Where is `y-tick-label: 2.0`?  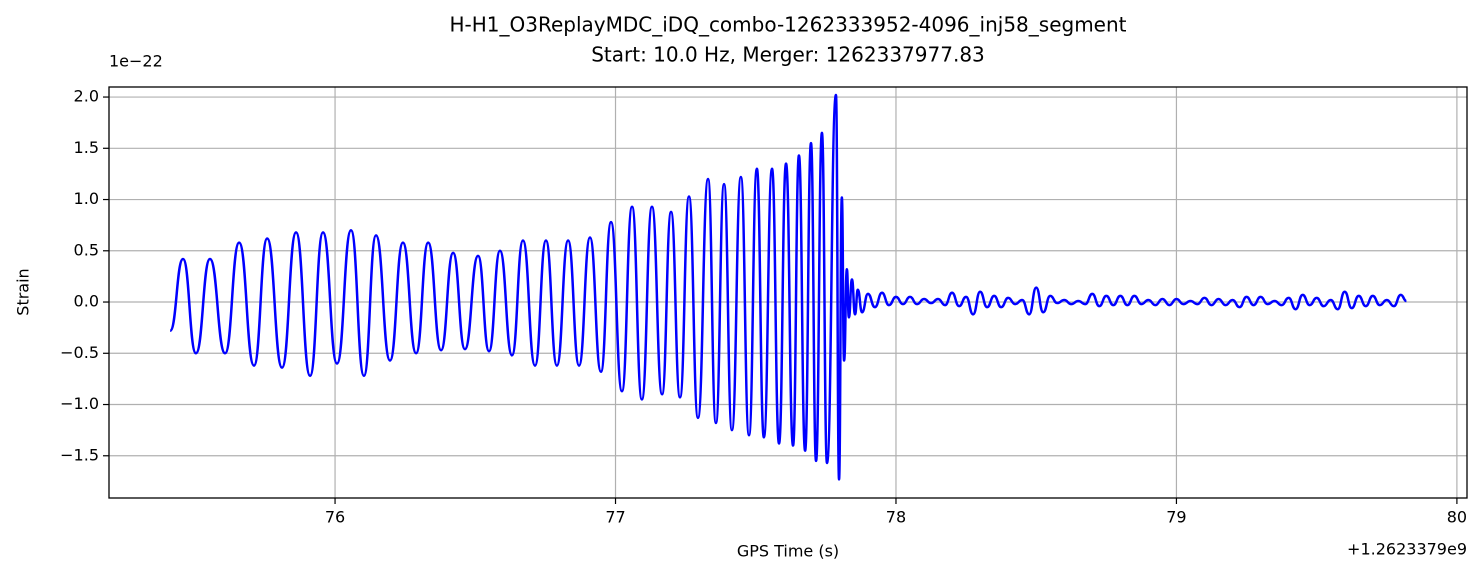
y-tick-label: 2.0 is located at coordinates (86, 96).